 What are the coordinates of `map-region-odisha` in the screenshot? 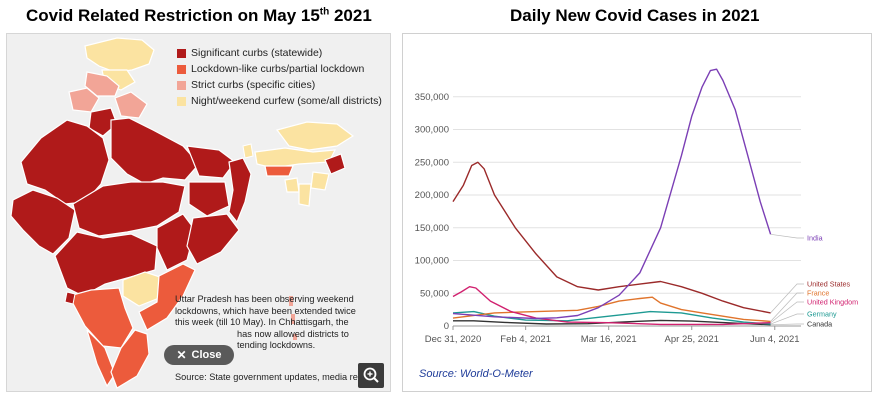 It's located at (213, 239).